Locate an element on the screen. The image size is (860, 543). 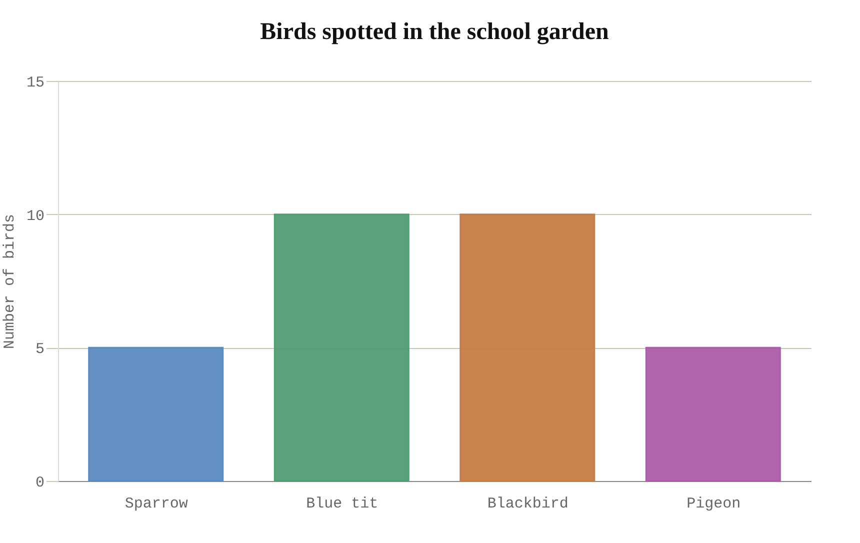
y-tick-label: 0 is located at coordinates (39, 483).